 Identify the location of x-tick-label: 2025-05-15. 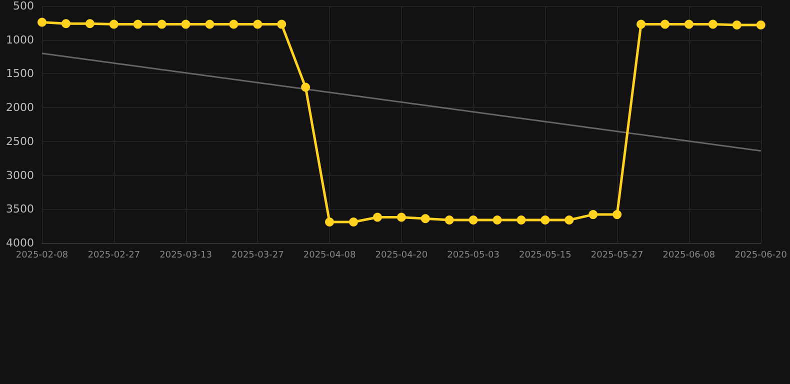
(545, 255).